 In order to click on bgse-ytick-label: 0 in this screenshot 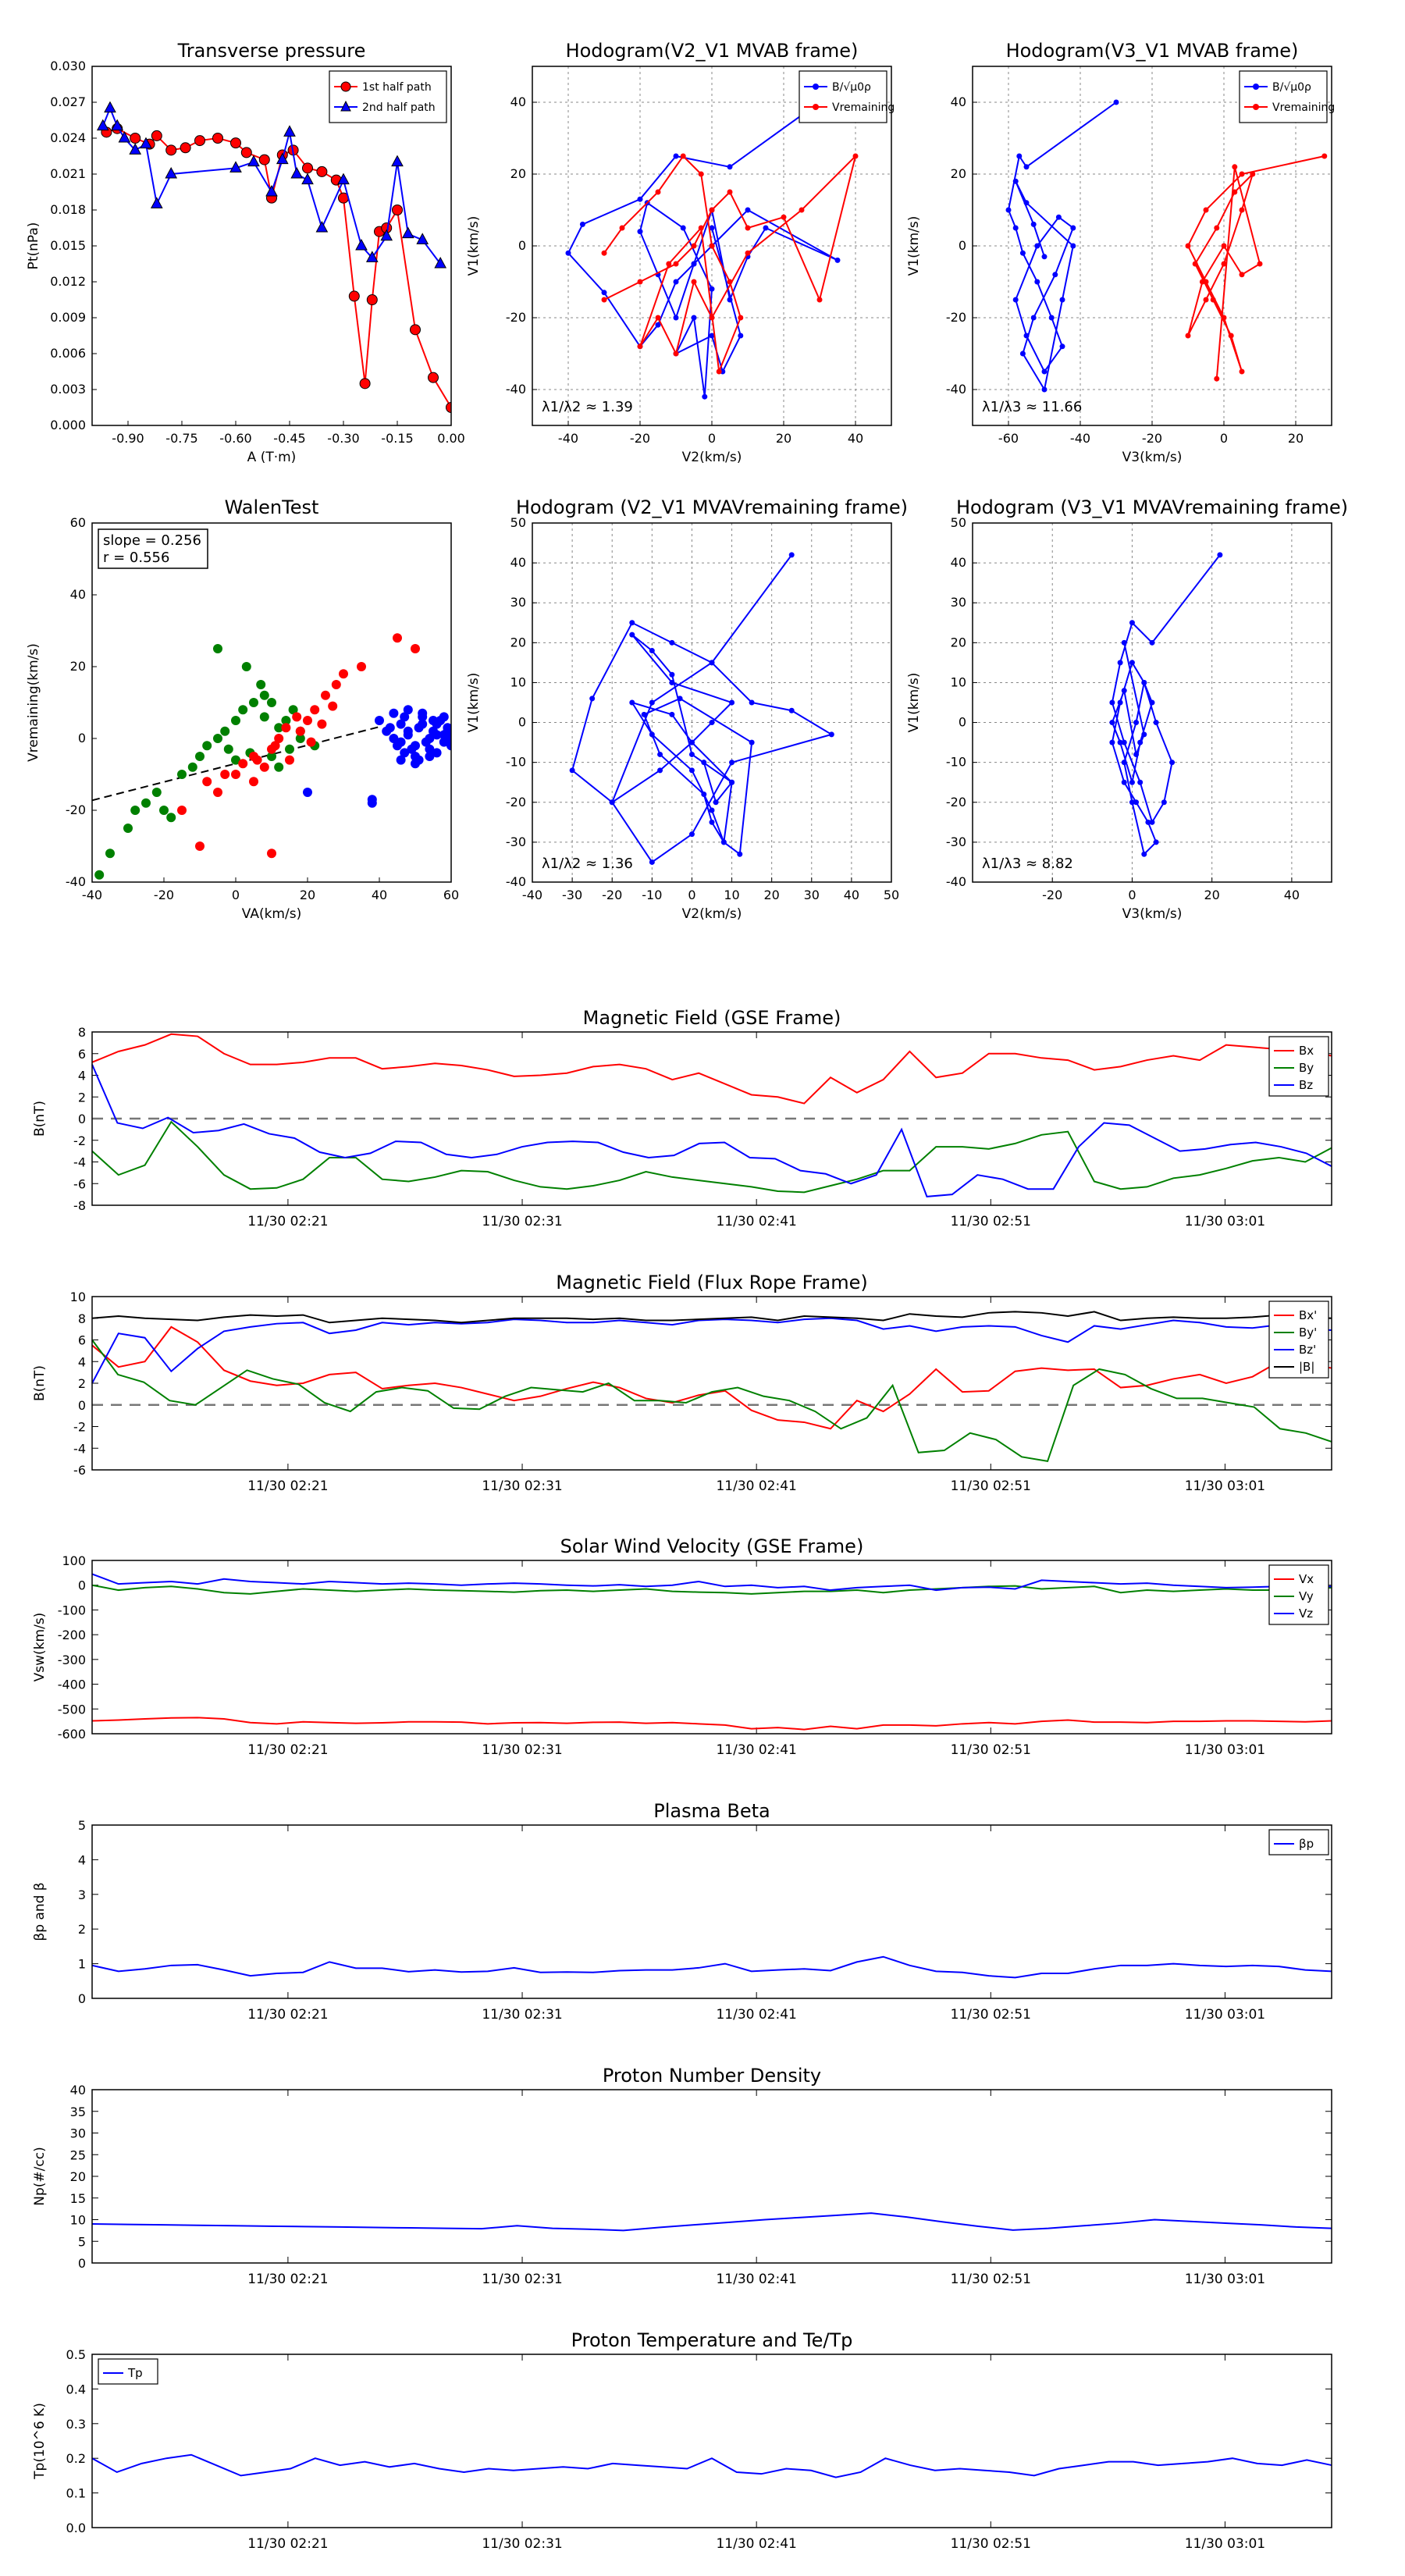, I will do `click(82, 1119)`.